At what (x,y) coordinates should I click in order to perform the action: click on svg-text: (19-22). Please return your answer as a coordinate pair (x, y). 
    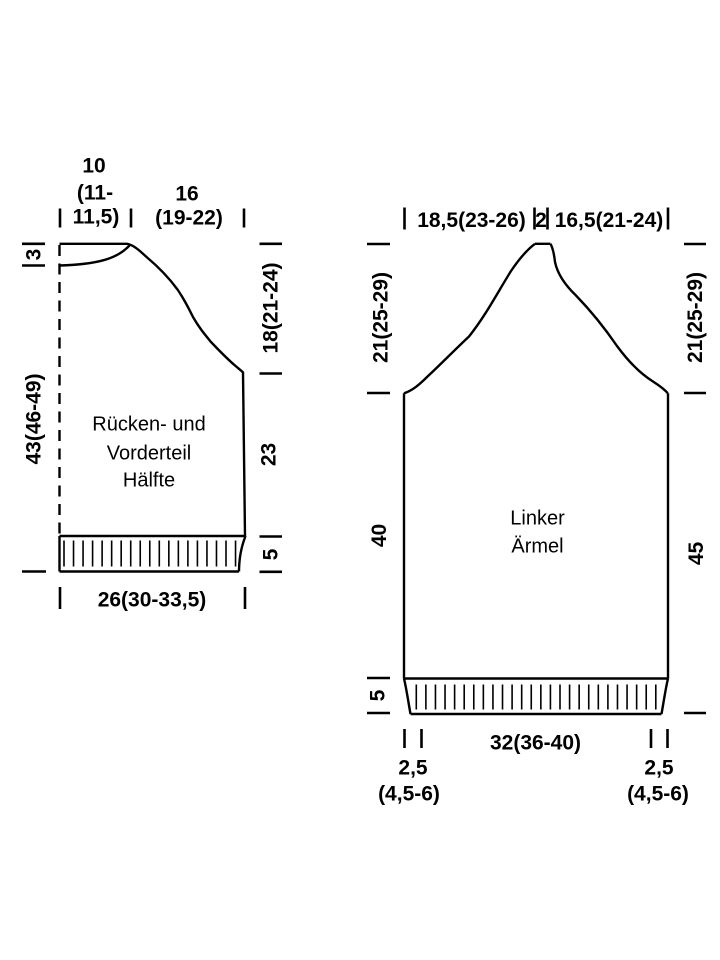
    Looking at the image, I should click on (189, 218).